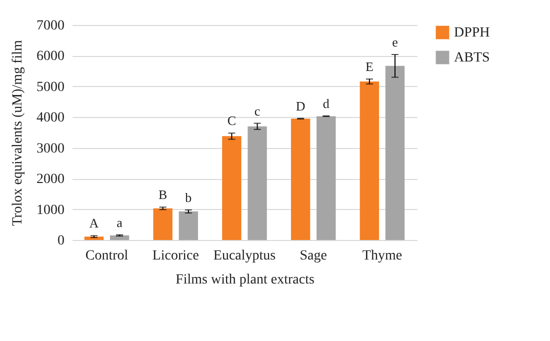  Describe the element at coordinates (175, 256) in the screenshot. I see `x-tick-label: Licorice` at that location.